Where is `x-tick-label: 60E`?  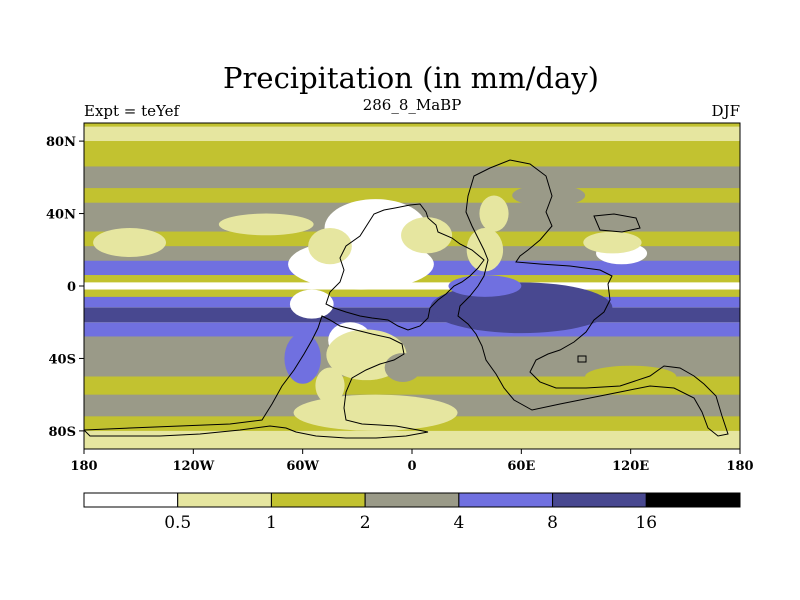 x-tick-label: 60E is located at coordinates (521, 466).